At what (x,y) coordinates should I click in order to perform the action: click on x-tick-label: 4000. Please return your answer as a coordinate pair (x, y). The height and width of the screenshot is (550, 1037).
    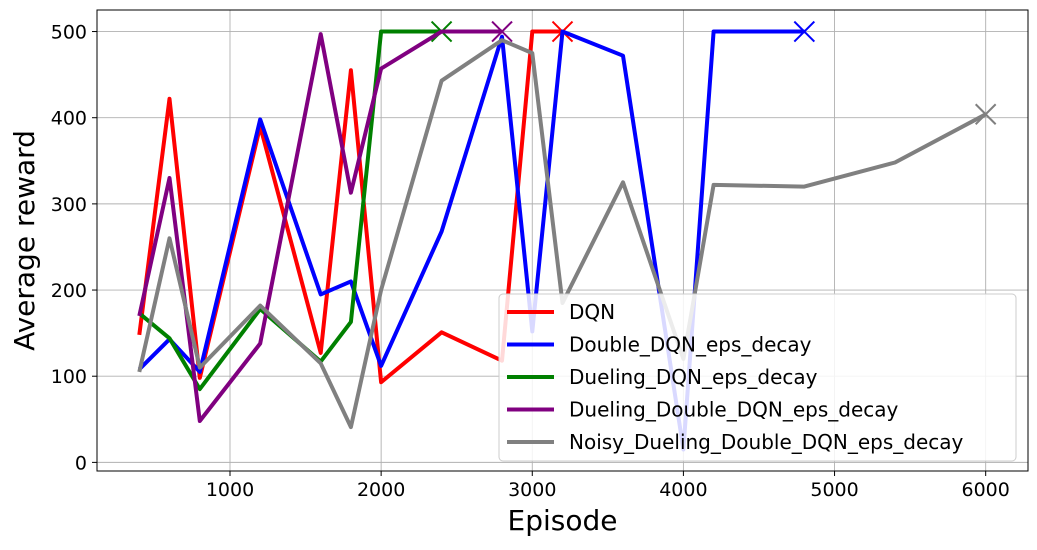
    Looking at the image, I should click on (683, 490).